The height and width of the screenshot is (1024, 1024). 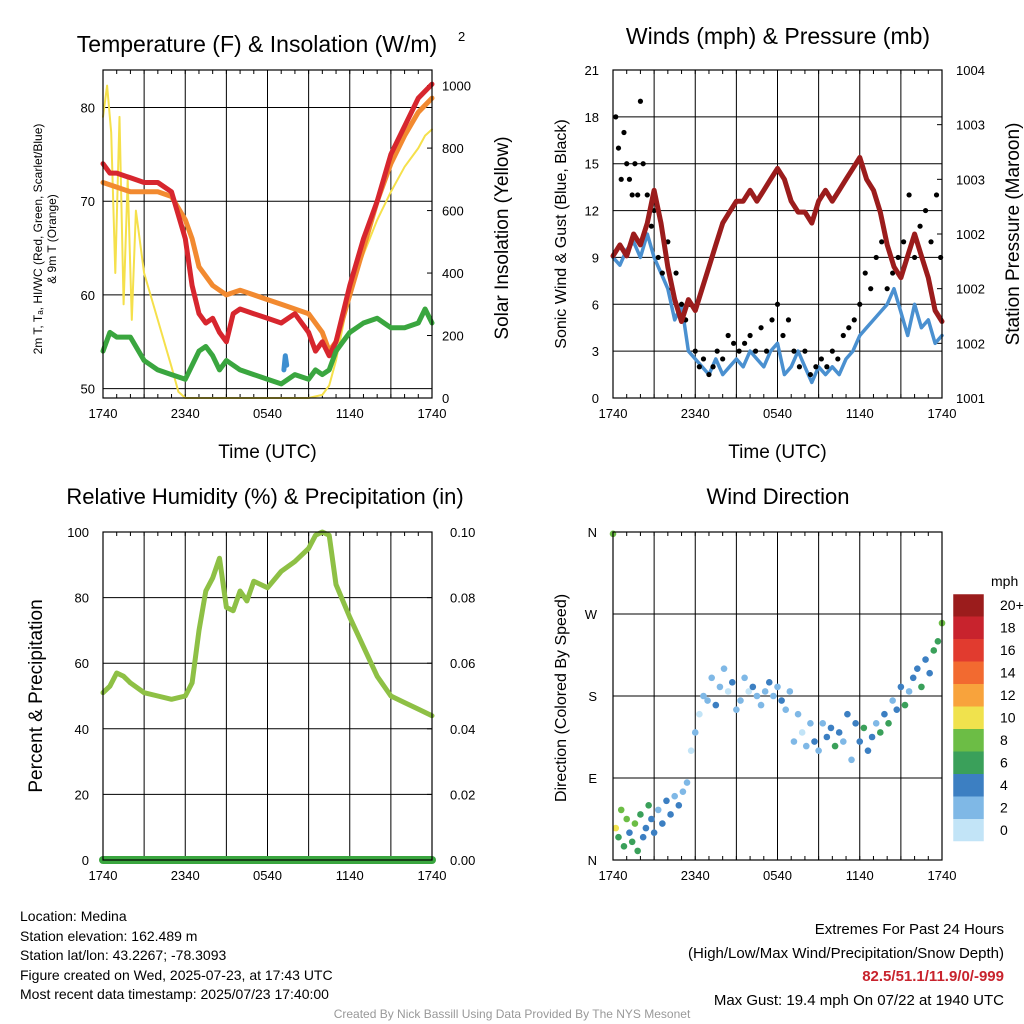 I want to click on y-axis-label: Direction (Colored By Speed), so click(x=561, y=698).